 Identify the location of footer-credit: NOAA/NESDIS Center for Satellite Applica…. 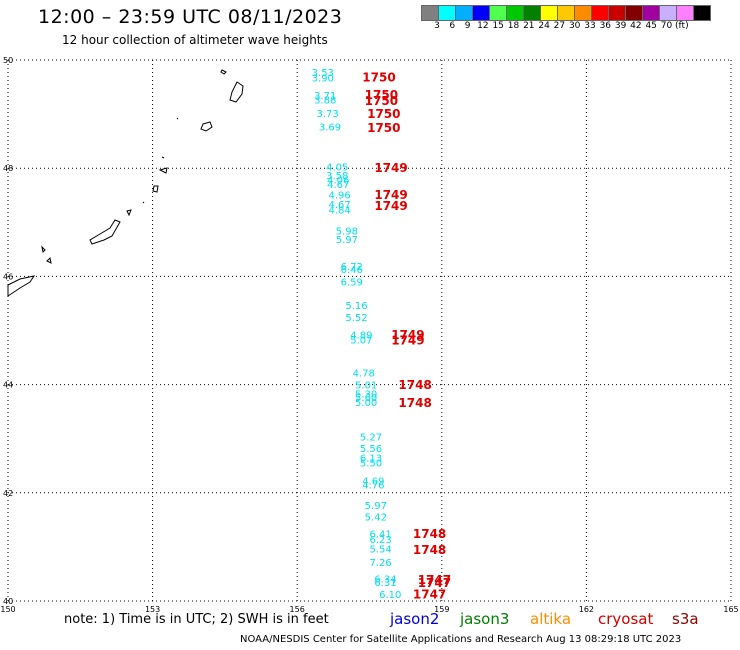
(461, 639).